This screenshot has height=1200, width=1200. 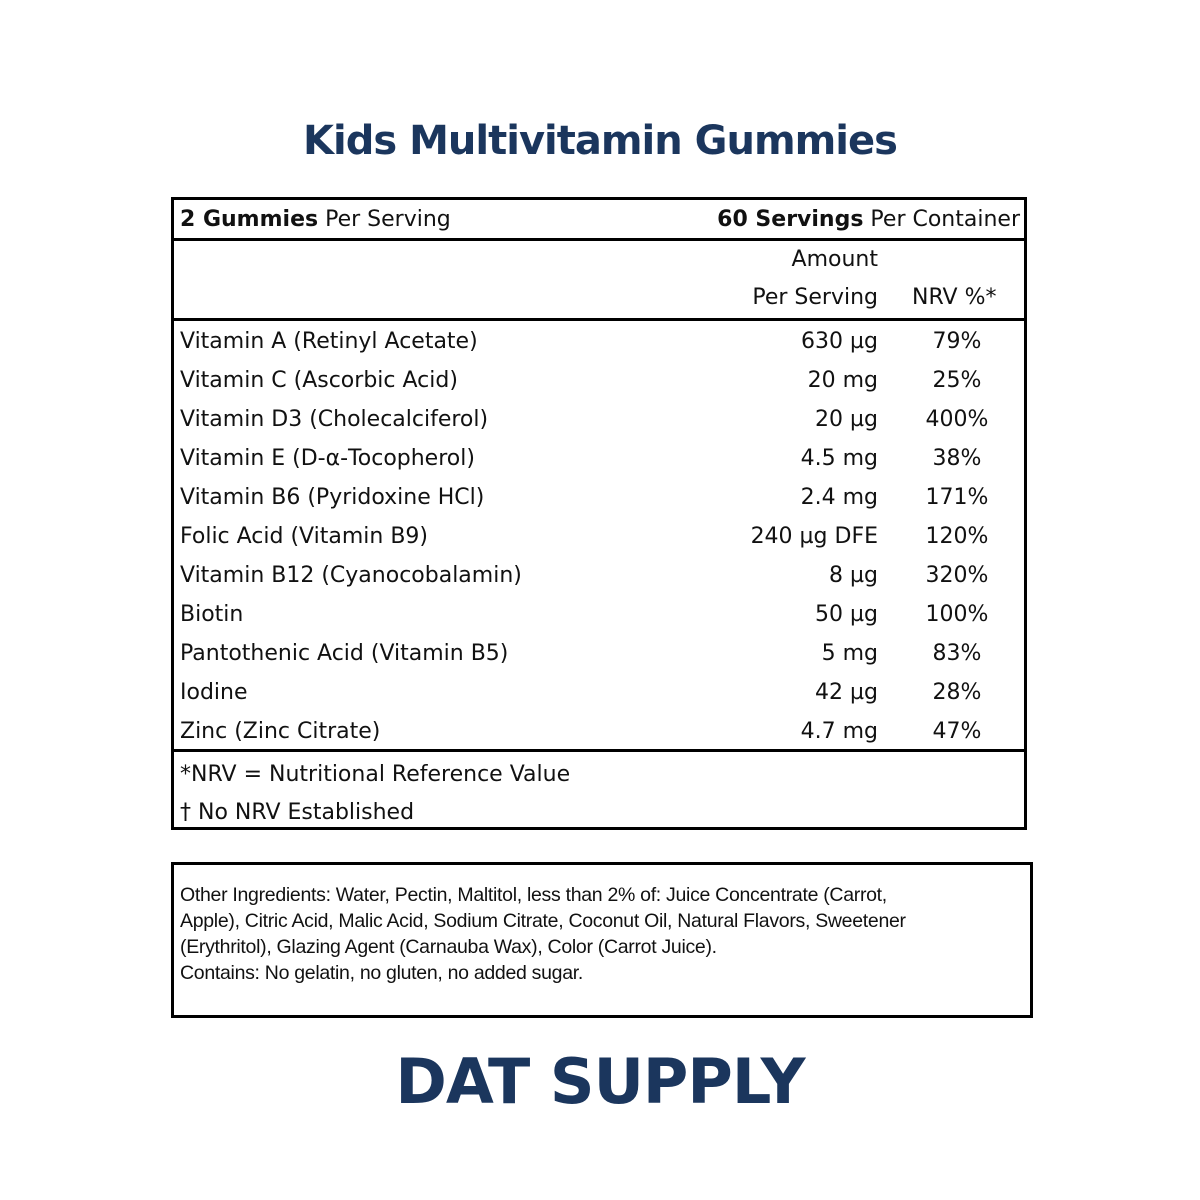 I want to click on nutrient-nrv: 47%, so click(x=957, y=731).